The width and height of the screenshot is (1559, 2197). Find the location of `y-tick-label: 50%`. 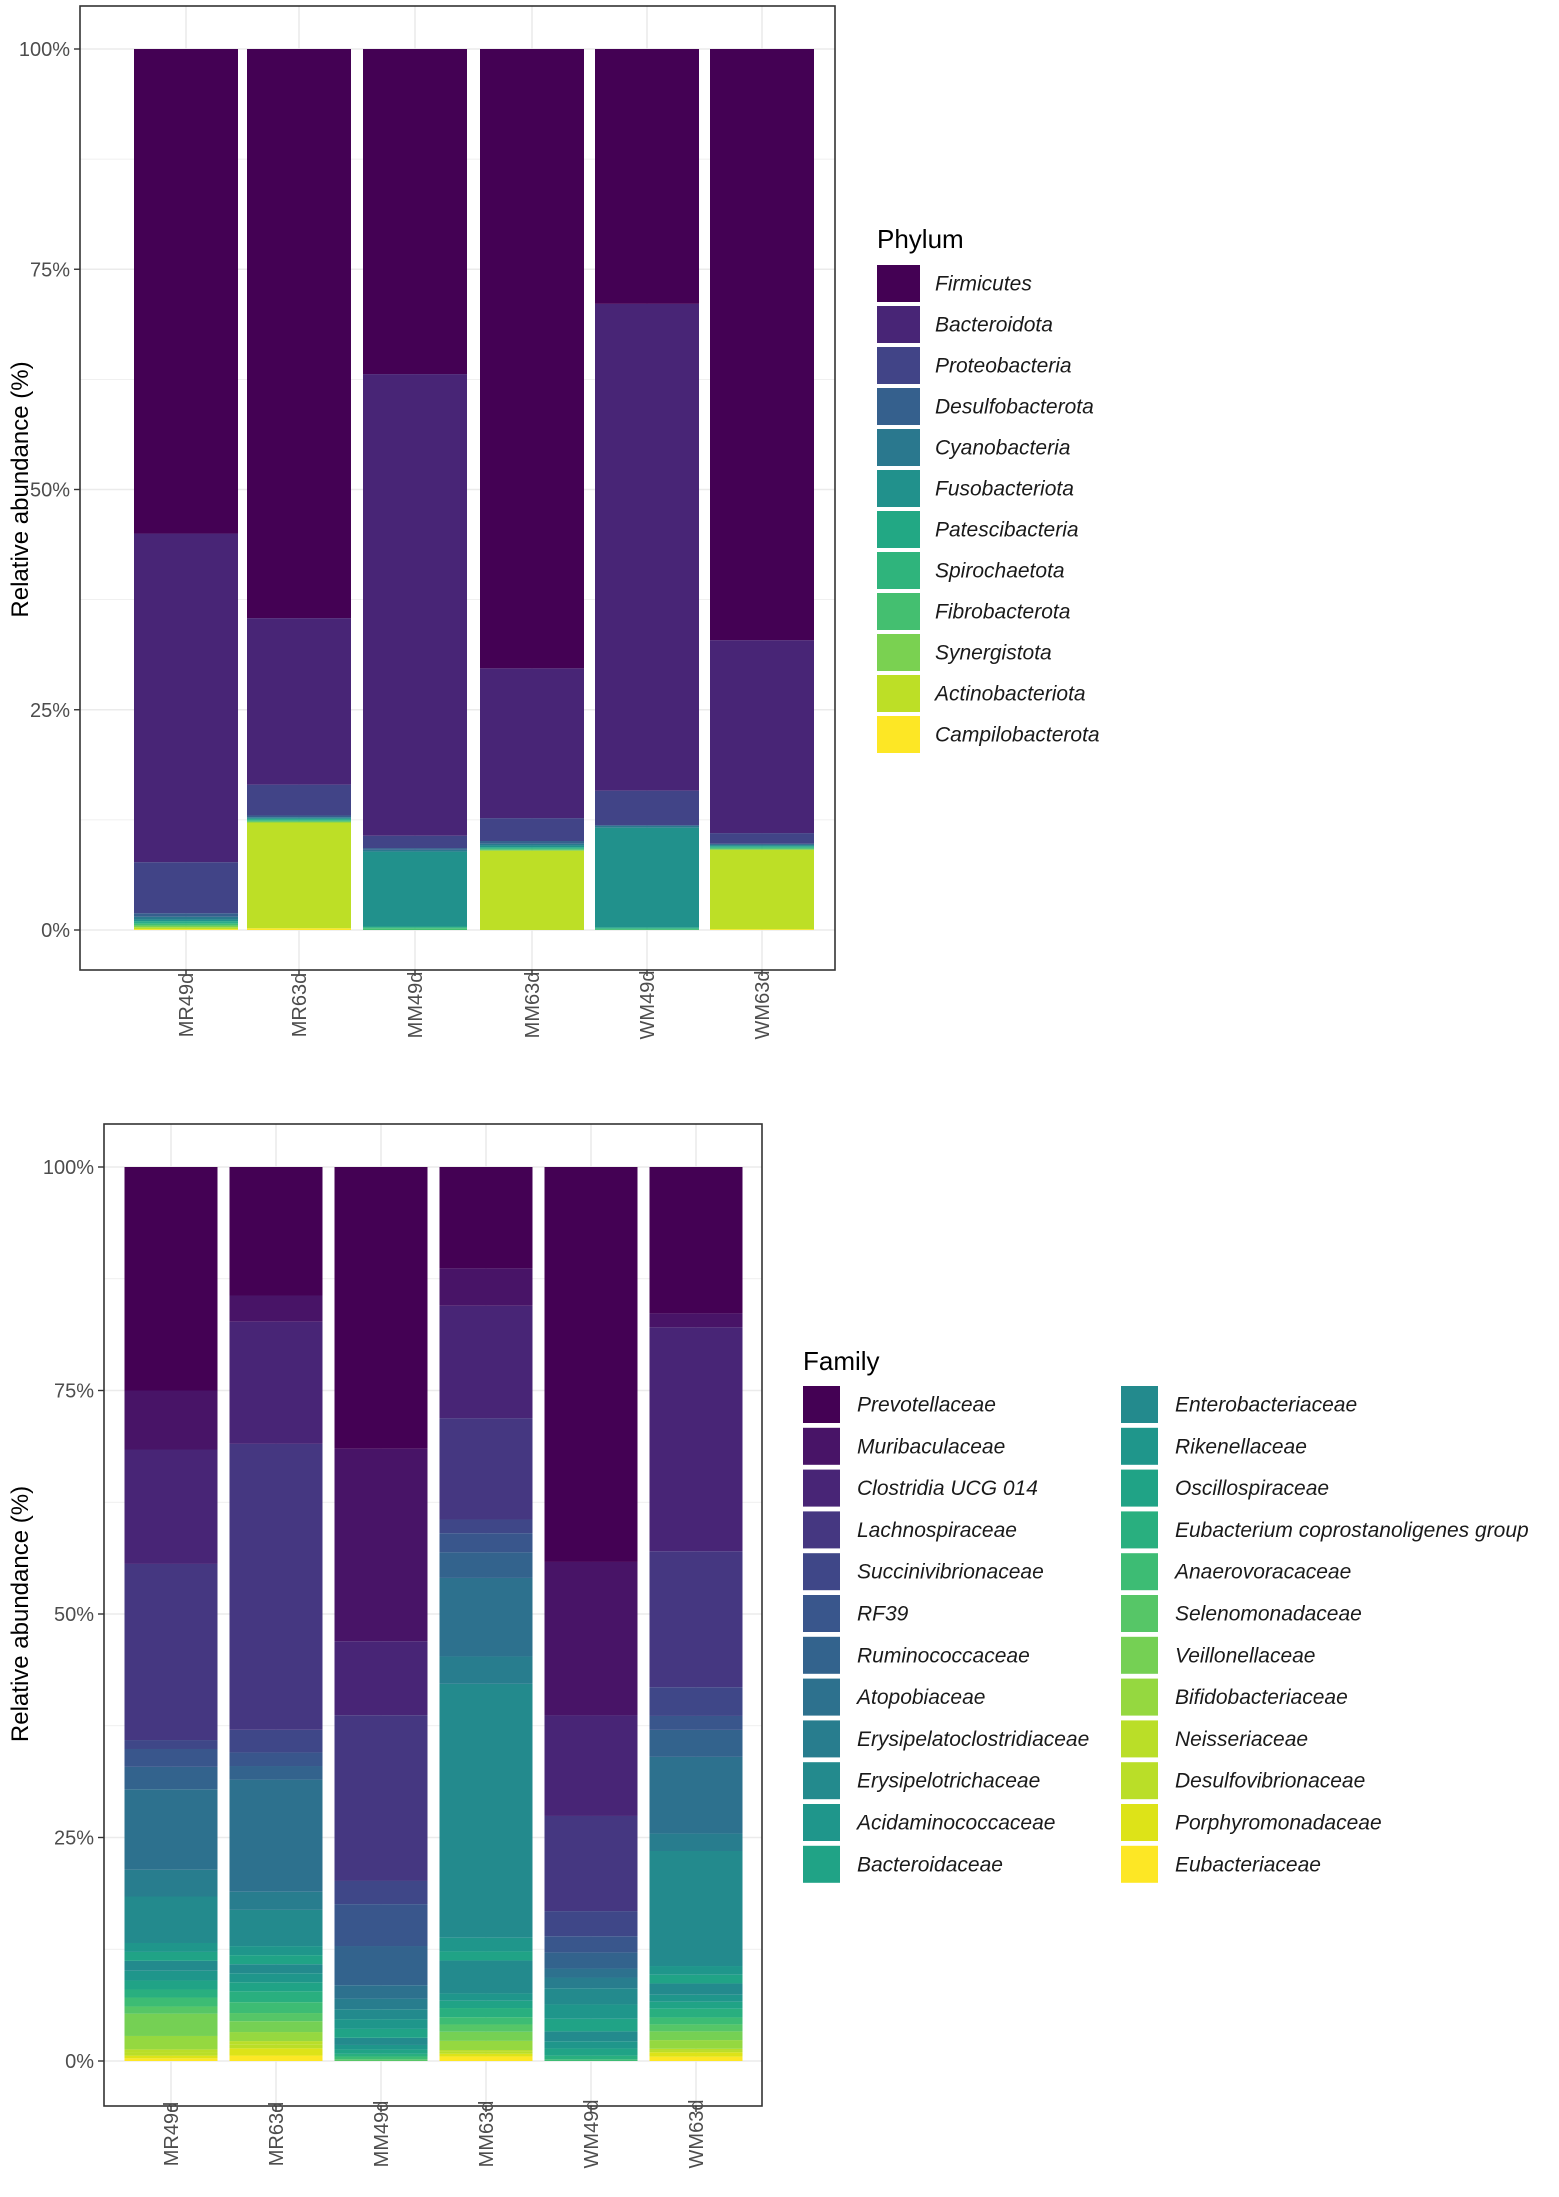

y-tick-label: 50% is located at coordinates (50, 491).